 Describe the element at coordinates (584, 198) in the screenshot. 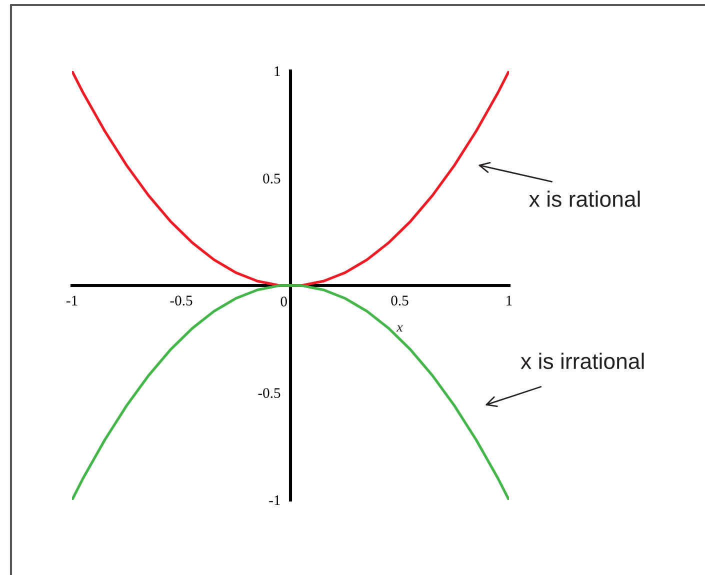

I see `text: x is rational` at that location.